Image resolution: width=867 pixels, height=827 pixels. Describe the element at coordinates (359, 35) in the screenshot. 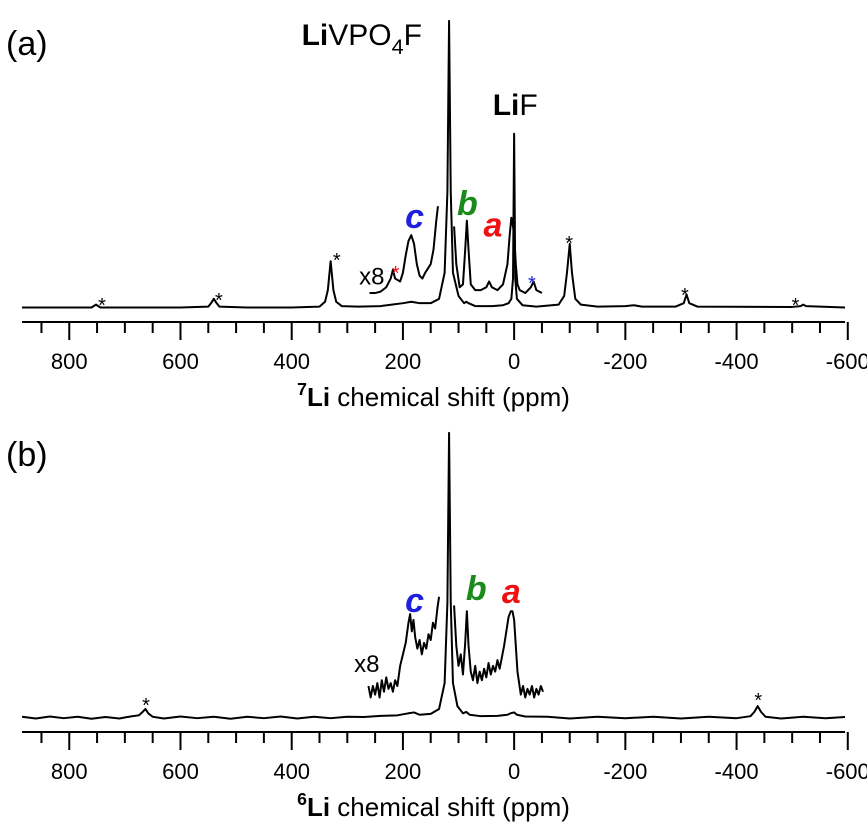

I see `text-part: VPO` at that location.